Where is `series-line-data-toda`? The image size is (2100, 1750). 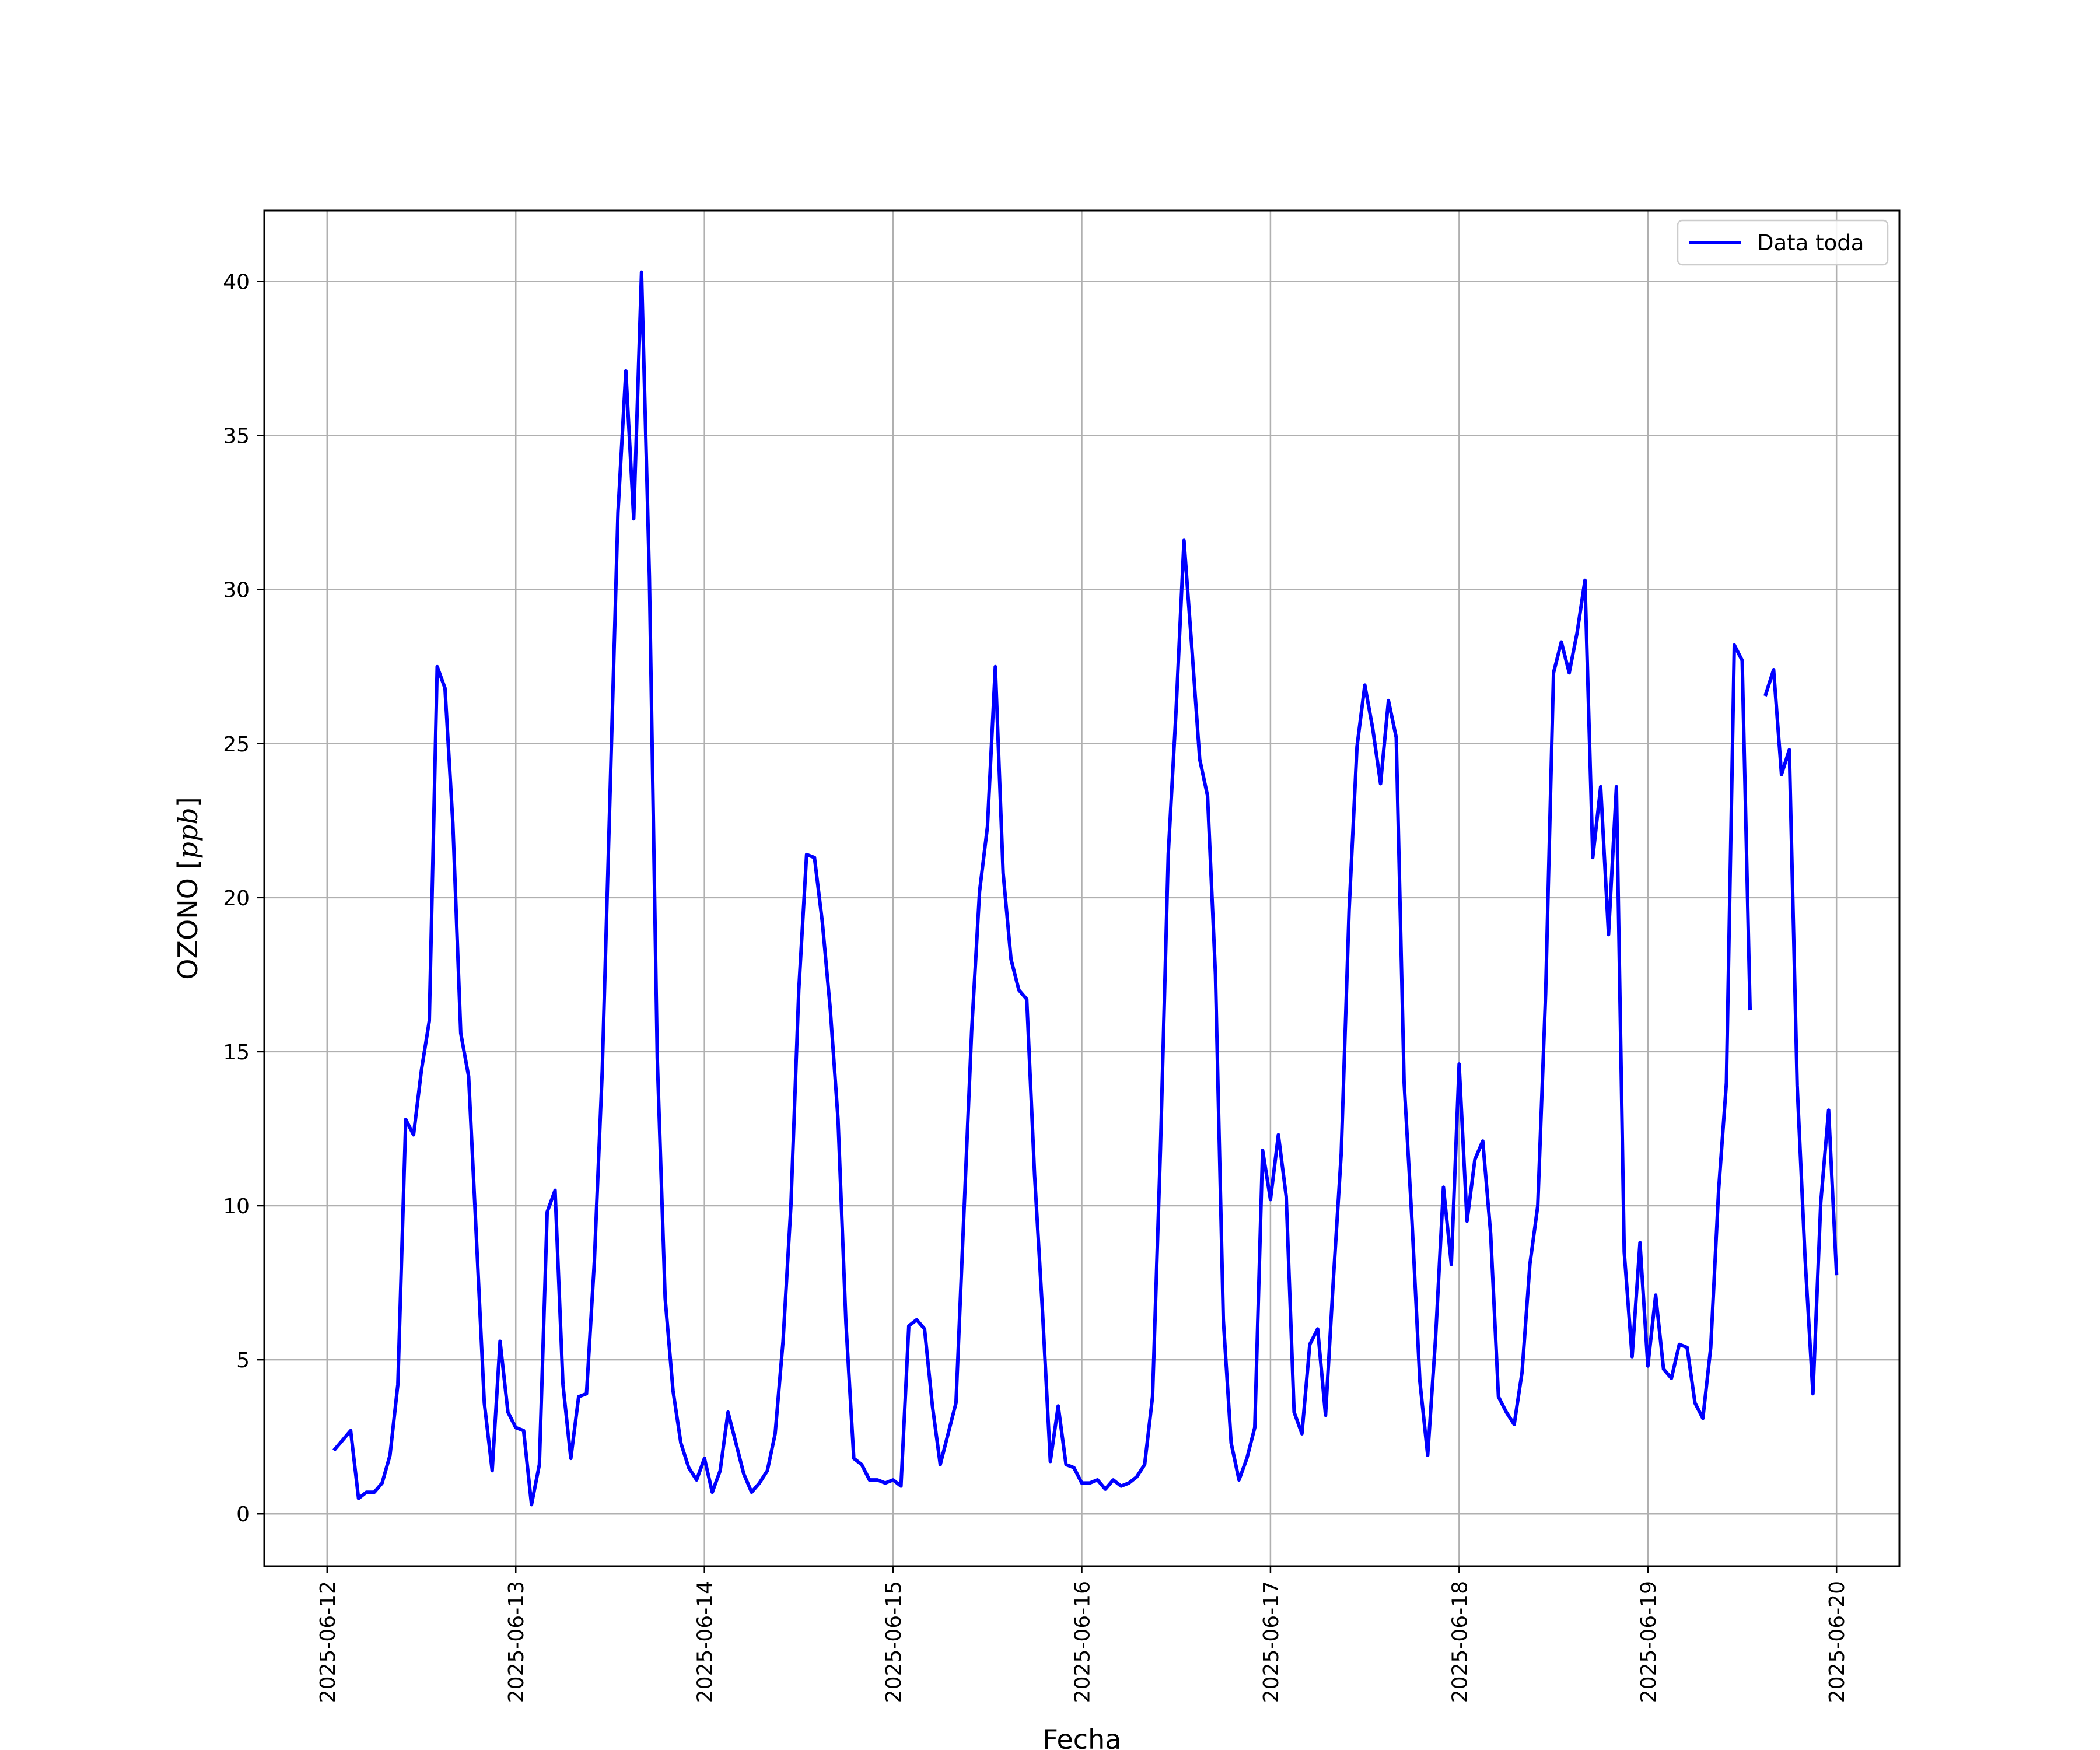
series-line-data-toda is located at coordinates (1801, 1032).